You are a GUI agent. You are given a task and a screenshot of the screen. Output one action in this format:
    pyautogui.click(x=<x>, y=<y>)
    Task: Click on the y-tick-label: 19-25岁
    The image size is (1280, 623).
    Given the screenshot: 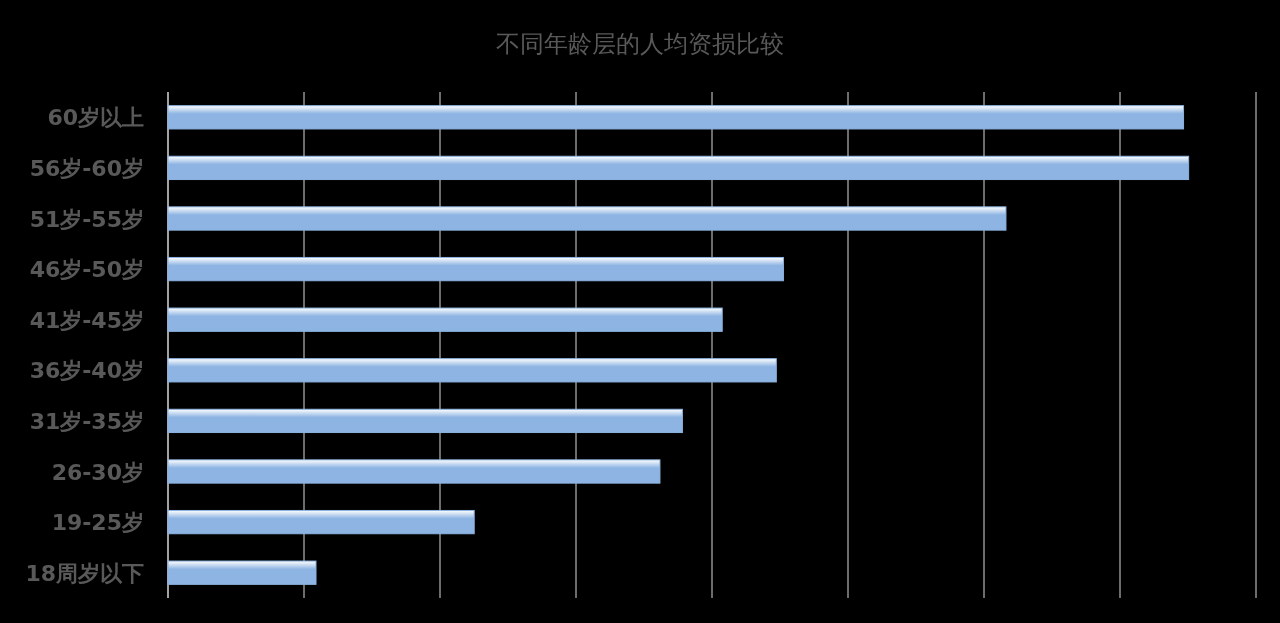 What is the action you would take?
    pyautogui.click(x=97, y=523)
    